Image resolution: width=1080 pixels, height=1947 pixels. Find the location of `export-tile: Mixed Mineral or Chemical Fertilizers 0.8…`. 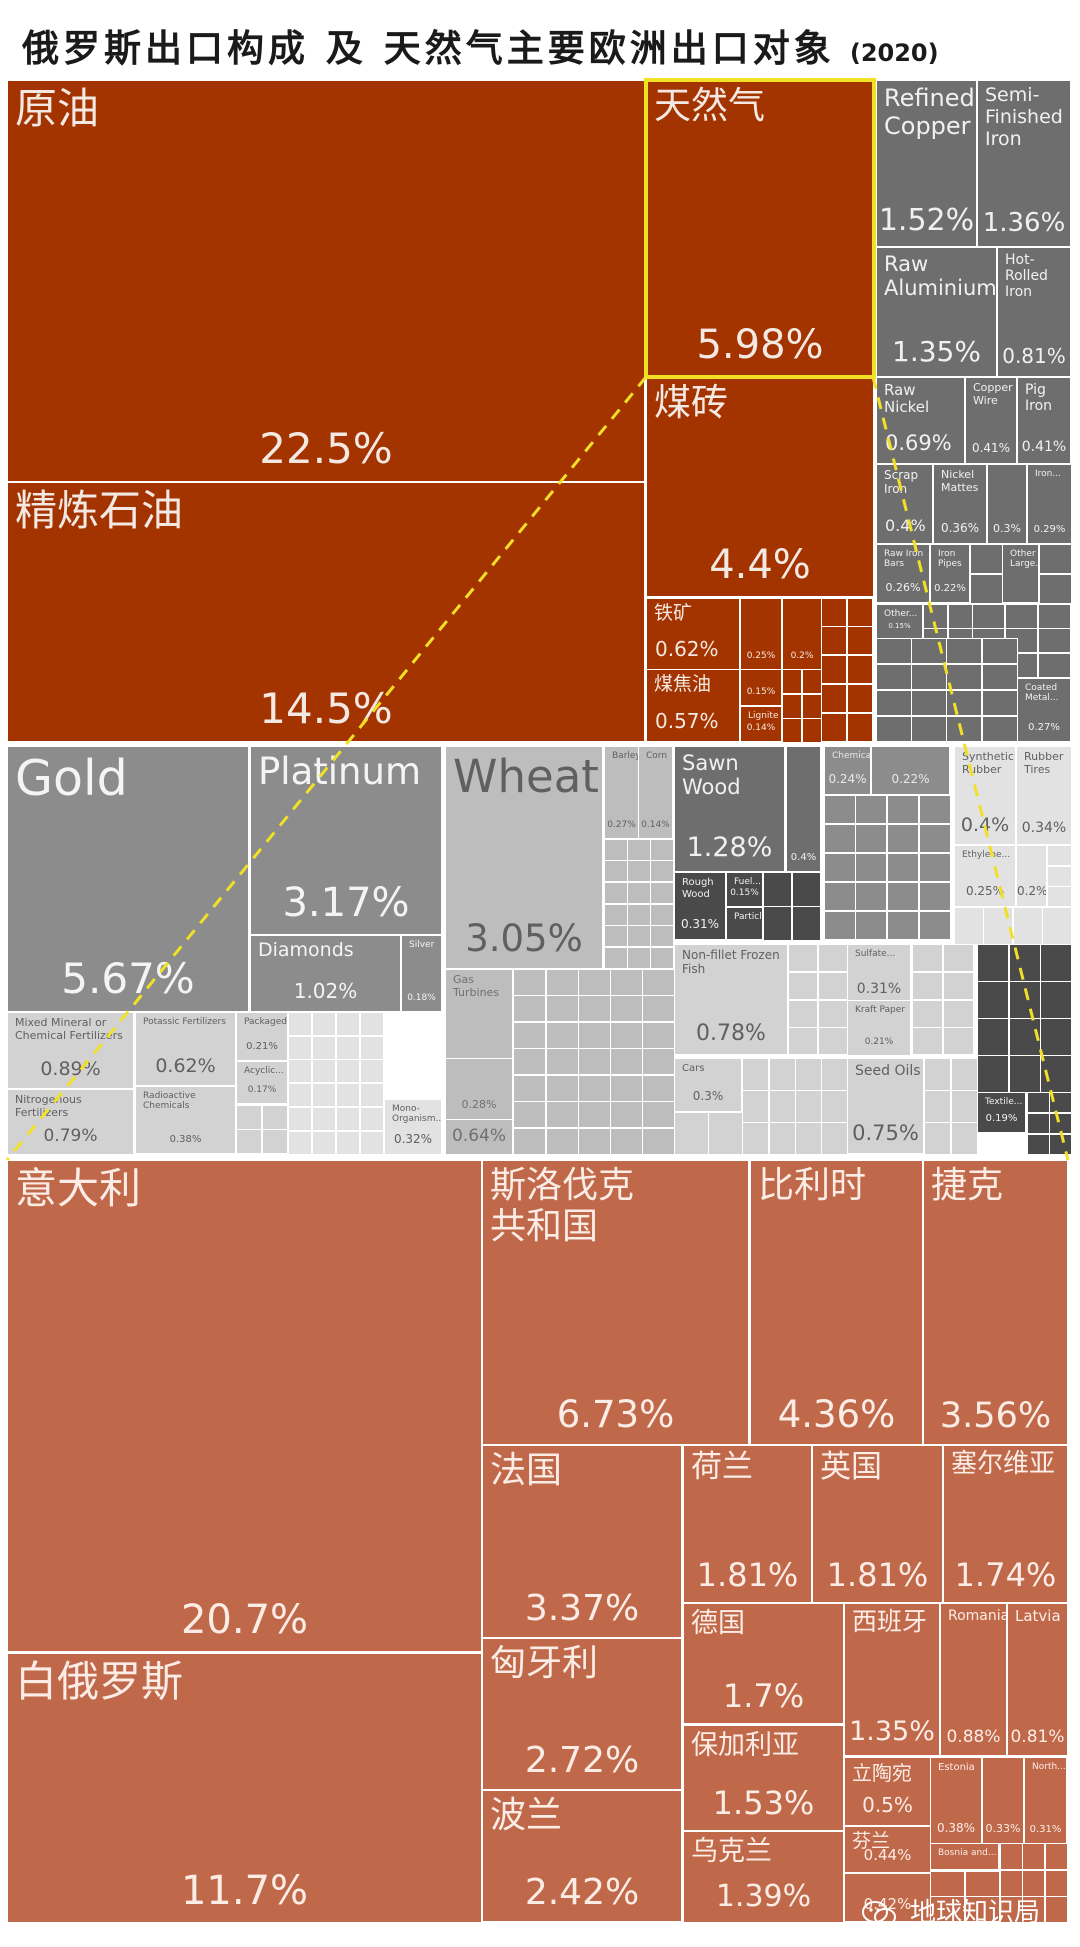

export-tile: Mixed Mineral or Chemical Fertilizers 0.8… is located at coordinates (70, 1050).